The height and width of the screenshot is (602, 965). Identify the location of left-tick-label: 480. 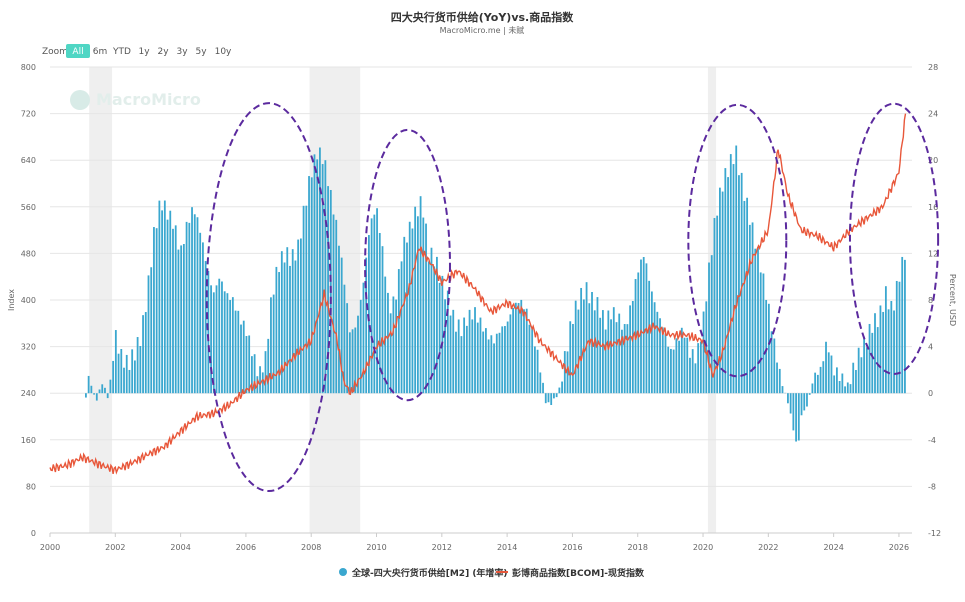
(28, 253).